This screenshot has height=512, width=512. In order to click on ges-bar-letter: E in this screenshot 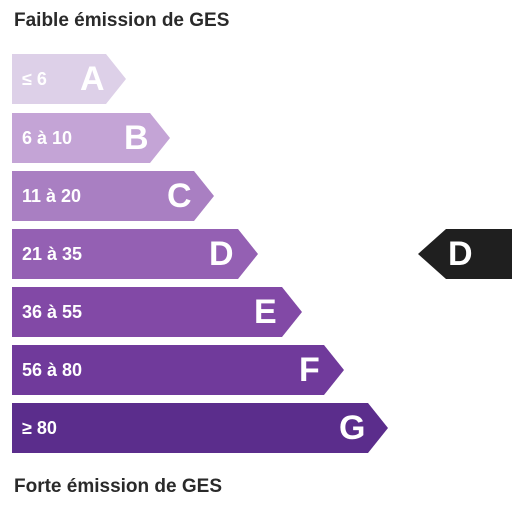, I will do `click(265, 312)`.